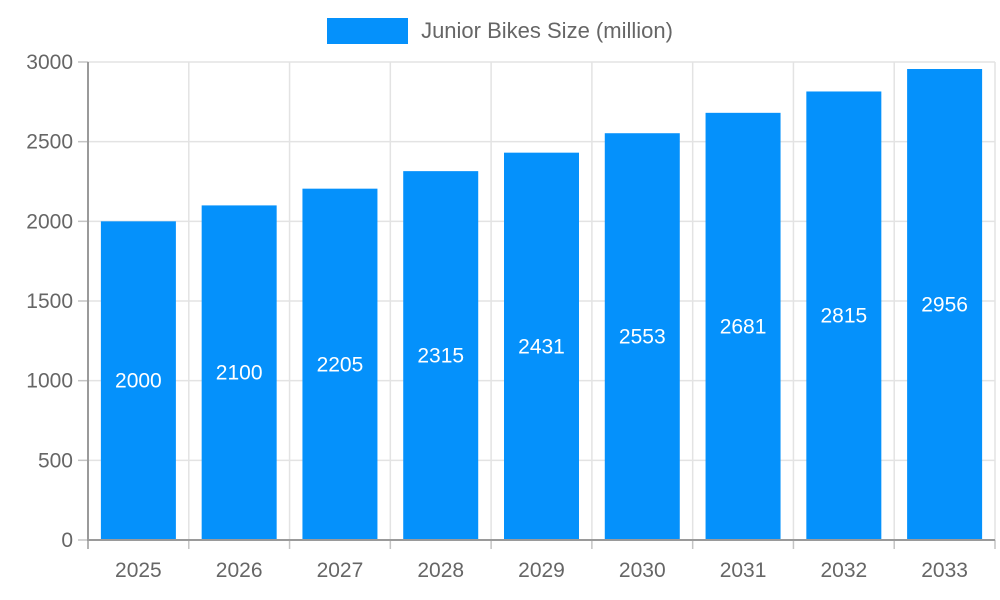 The image size is (1000, 600). I want to click on bar-2028, so click(441, 356).